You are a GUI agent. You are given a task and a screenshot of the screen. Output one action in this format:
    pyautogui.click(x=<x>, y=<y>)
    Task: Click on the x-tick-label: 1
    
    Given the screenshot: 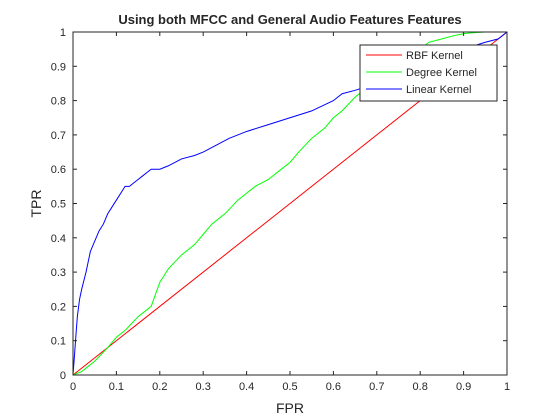 What is the action you would take?
    pyautogui.click(x=507, y=387)
    